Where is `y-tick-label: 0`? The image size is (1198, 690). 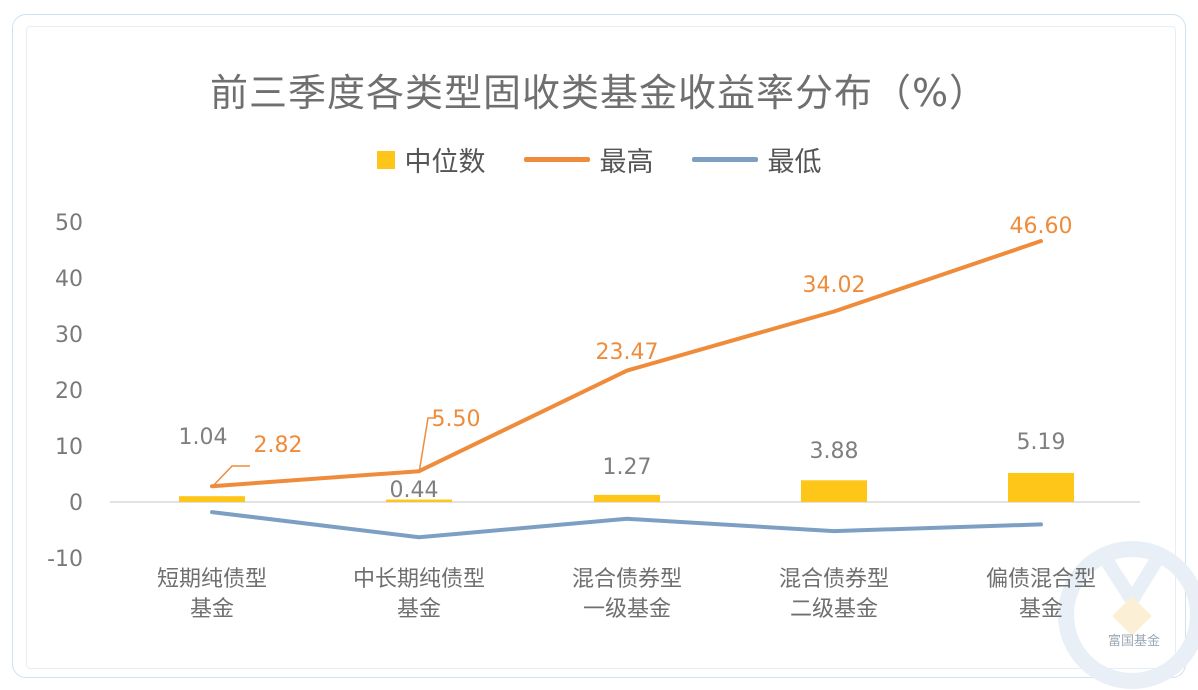 y-tick-label: 0 is located at coordinates (76, 503).